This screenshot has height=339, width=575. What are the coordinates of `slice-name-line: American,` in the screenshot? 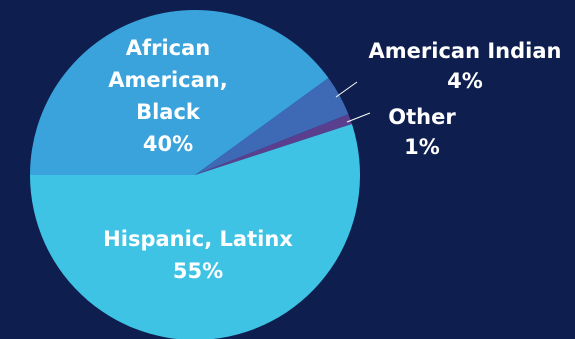 It's located at (167, 80).